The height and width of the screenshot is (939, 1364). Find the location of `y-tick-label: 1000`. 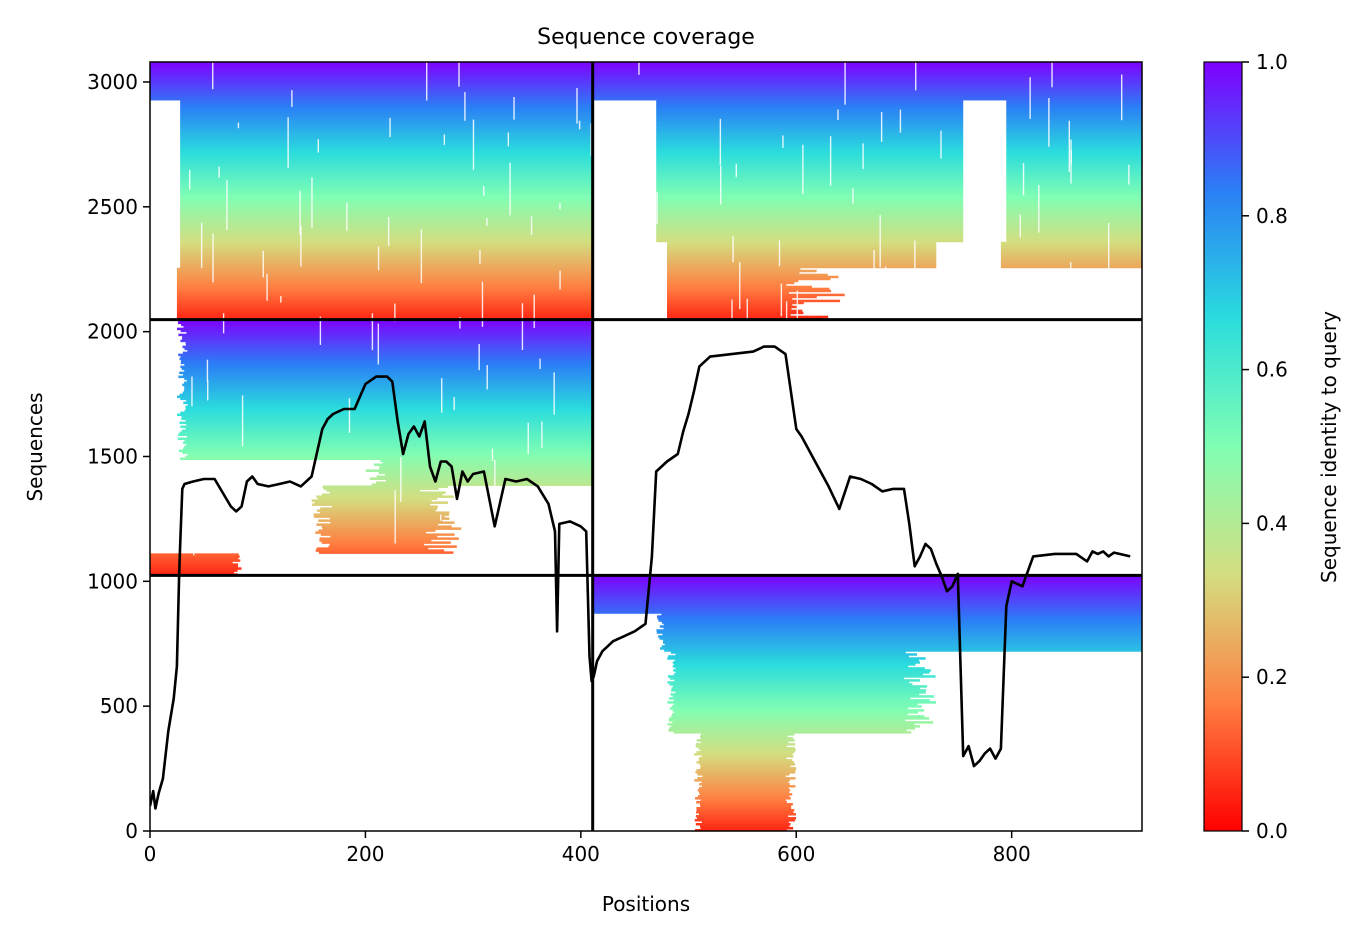

y-tick-label: 1000 is located at coordinates (112, 581).